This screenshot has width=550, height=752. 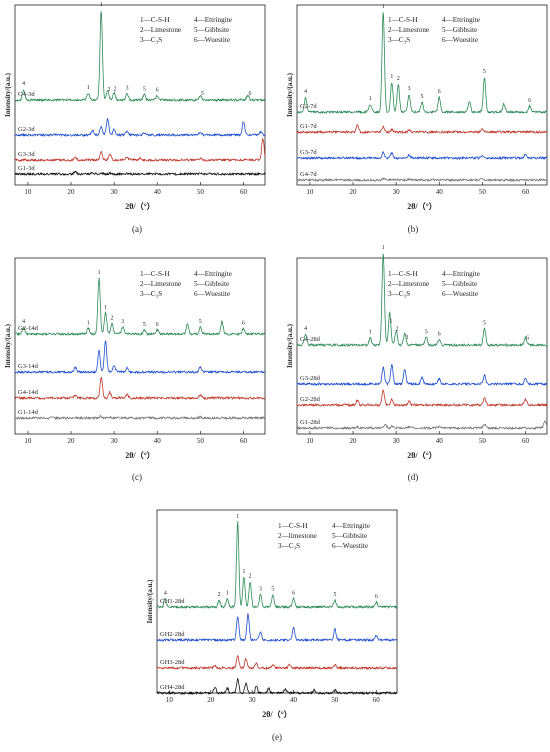 I want to click on series-label: G3-3d, so click(x=26, y=154).